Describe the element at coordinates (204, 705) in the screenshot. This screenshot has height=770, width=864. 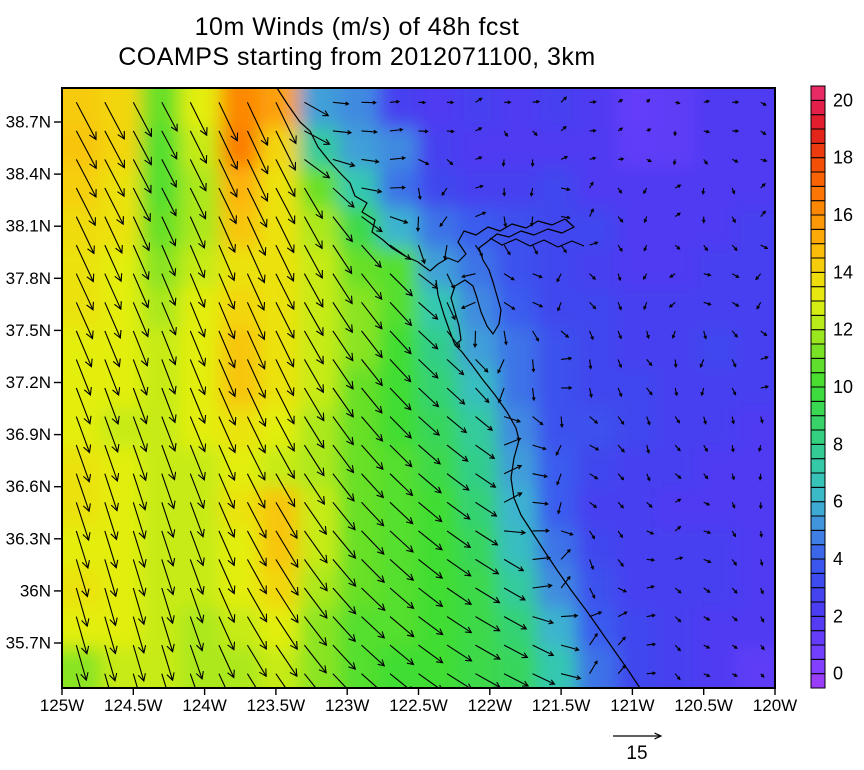
I see `x-tick-label: 124W` at that location.